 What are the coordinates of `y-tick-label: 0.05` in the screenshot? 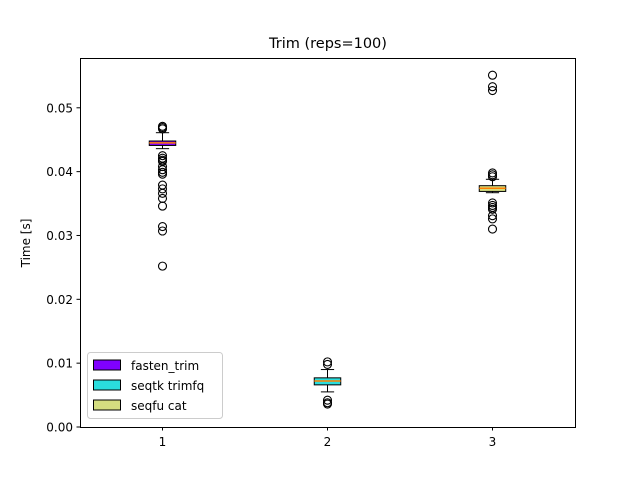 It's located at (59, 108).